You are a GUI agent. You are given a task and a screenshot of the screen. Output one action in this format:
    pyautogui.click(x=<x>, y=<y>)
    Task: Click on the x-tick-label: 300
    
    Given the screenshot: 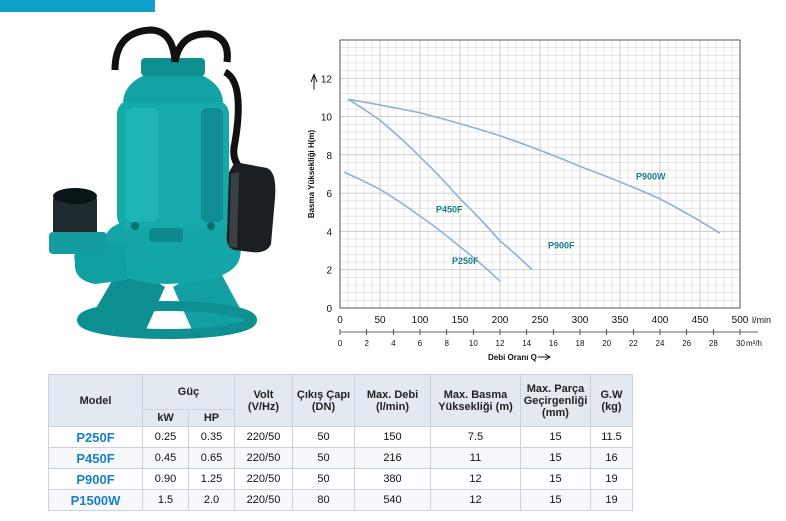 What is the action you would take?
    pyautogui.click(x=580, y=320)
    